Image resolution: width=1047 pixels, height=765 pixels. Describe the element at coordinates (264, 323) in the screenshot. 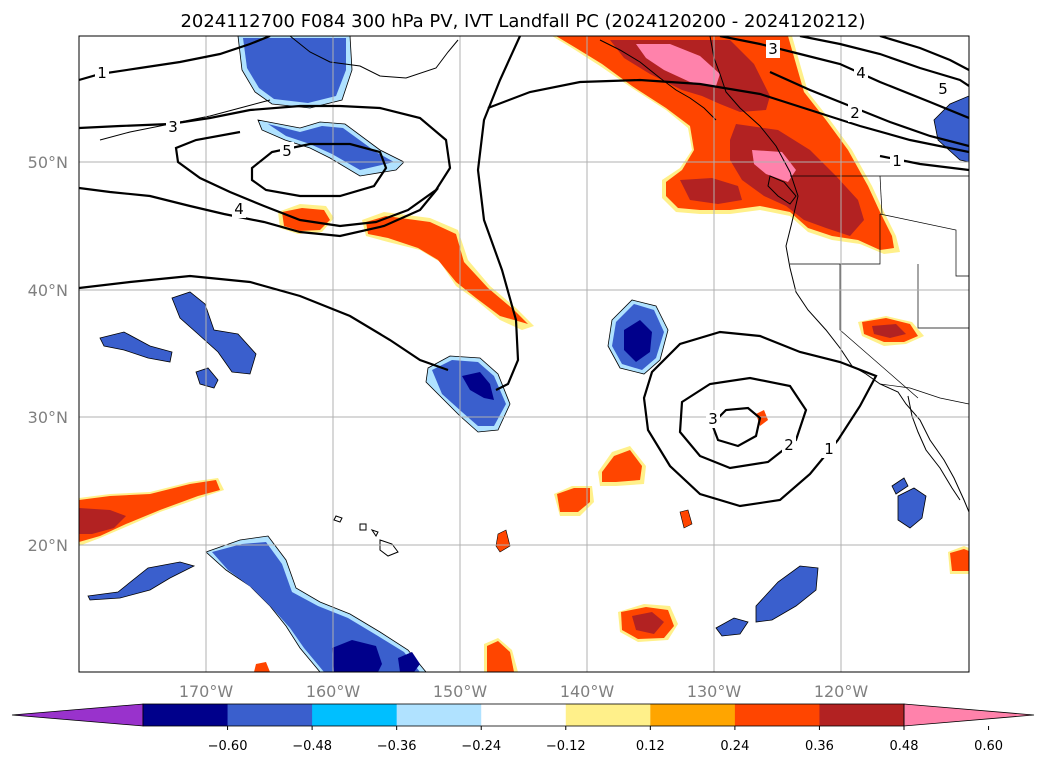

I see `contour-1-central` at that location.